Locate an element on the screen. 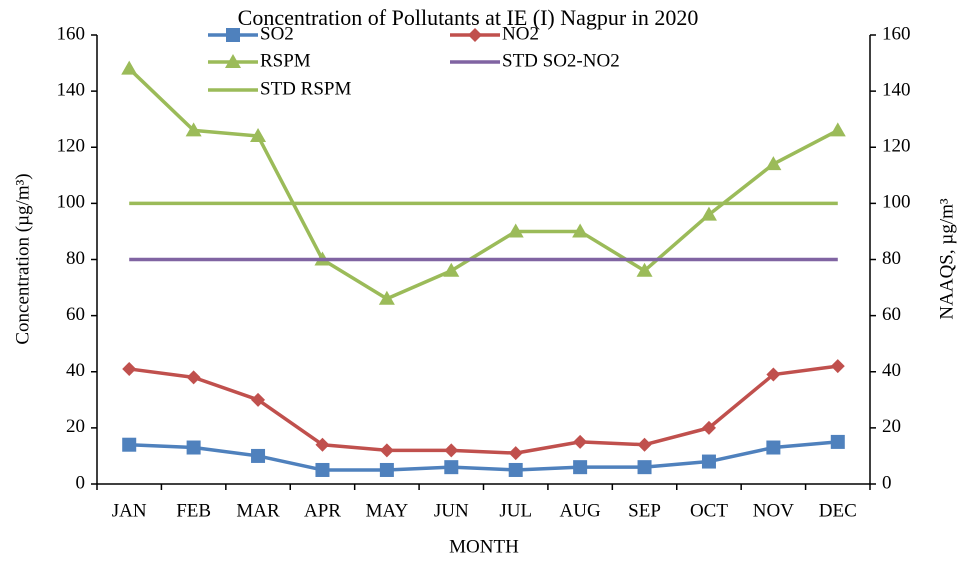 The width and height of the screenshot is (964, 561). y-tick-label: 120 is located at coordinates (71, 146).